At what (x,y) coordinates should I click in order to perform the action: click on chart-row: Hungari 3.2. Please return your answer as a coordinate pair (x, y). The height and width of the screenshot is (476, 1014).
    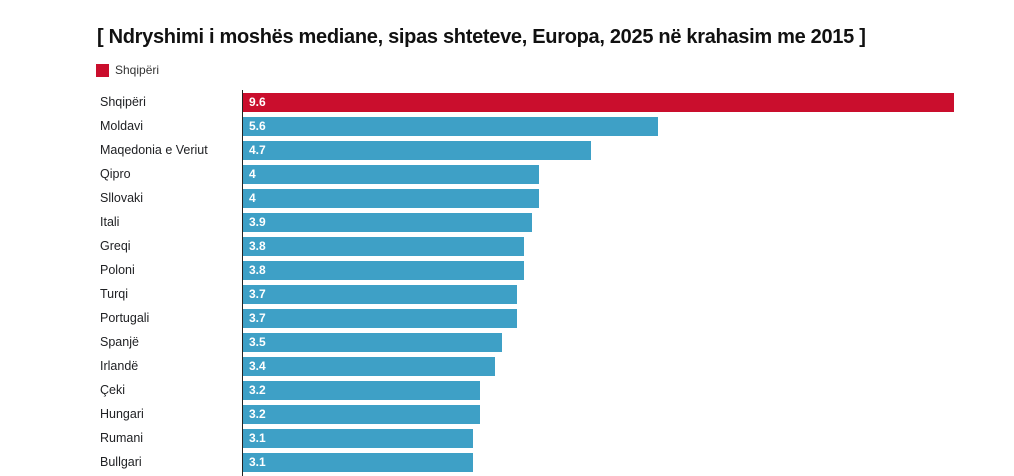
    Looking at the image, I should click on (557, 414).